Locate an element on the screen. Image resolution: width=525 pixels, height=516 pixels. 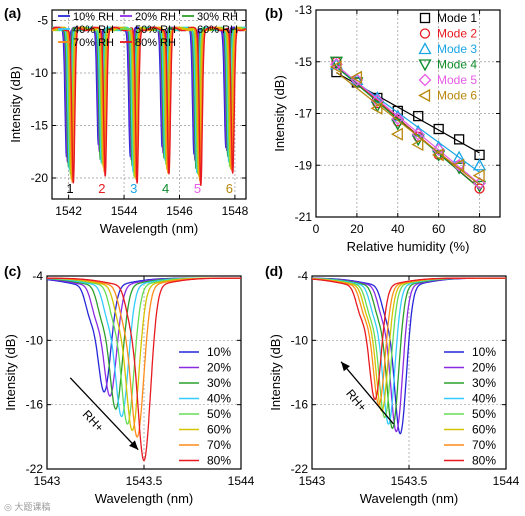
legend-label: Mode 1 is located at coordinates (457, 18).